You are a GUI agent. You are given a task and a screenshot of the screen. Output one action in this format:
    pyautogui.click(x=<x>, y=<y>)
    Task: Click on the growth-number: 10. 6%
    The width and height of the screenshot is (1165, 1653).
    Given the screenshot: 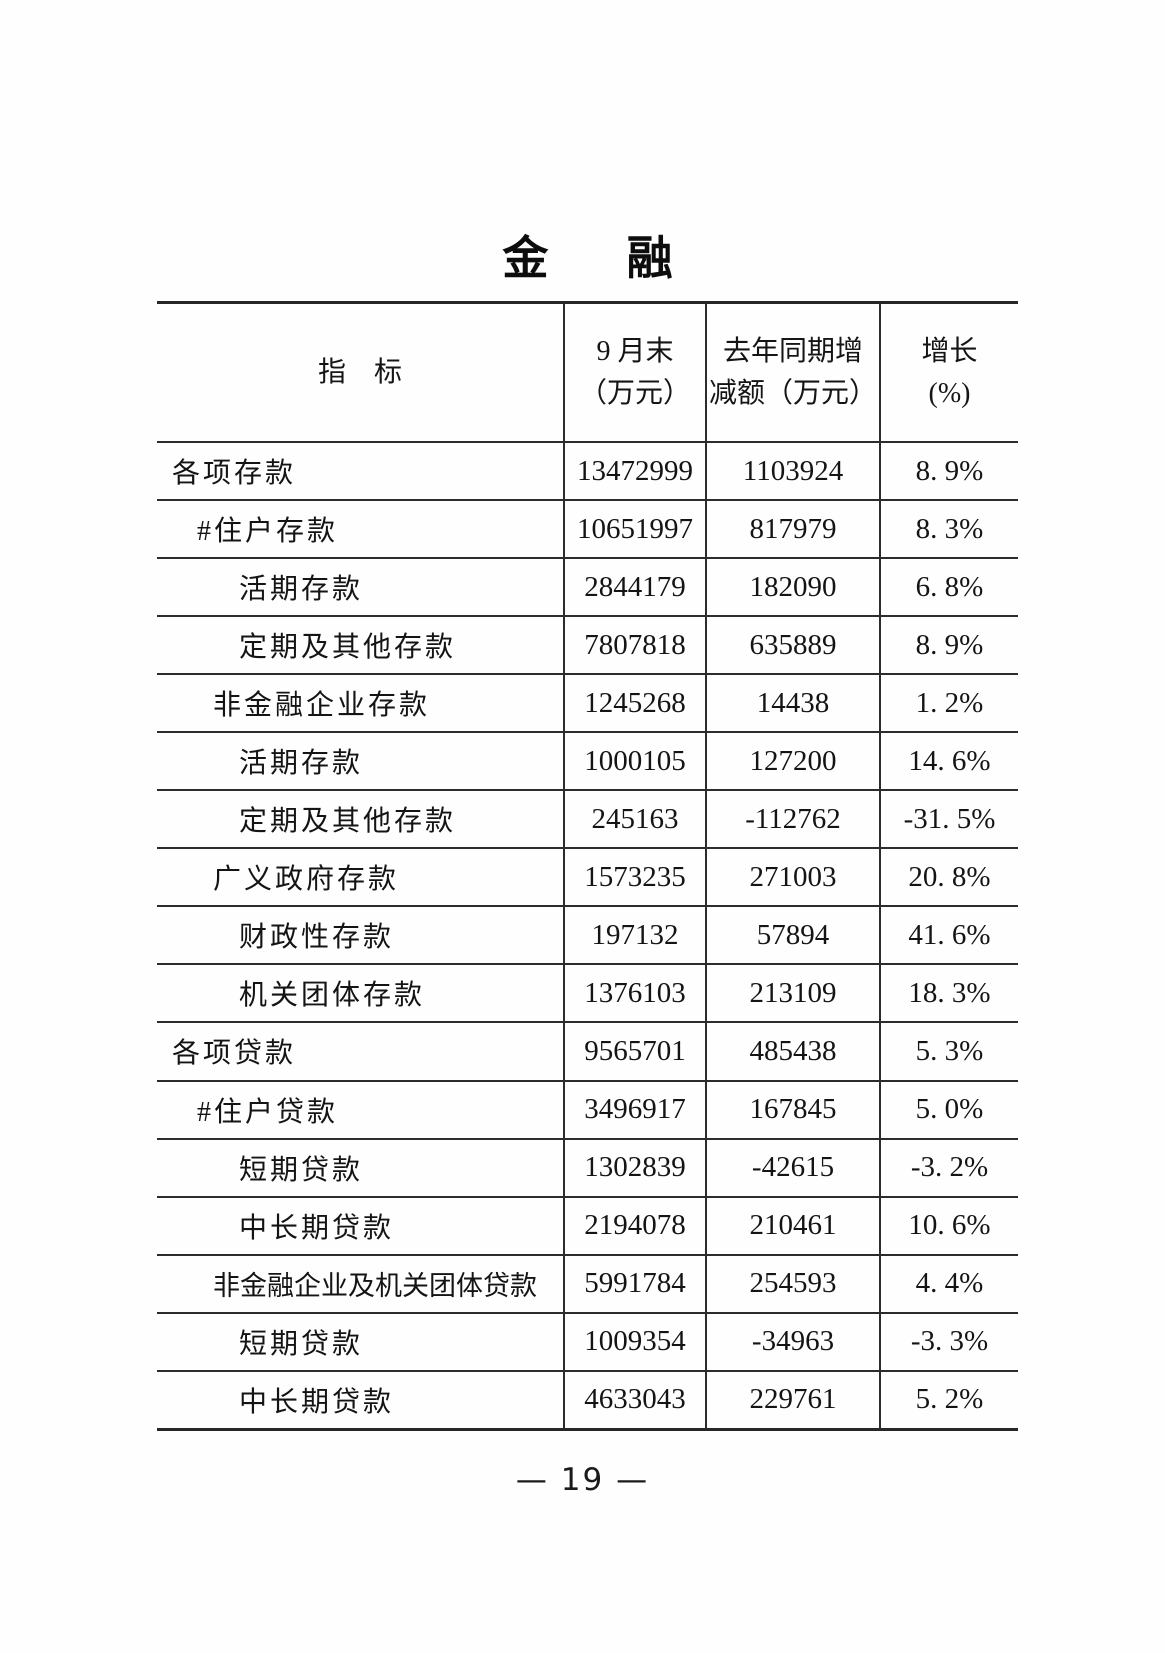 What is the action you would take?
    pyautogui.click(x=949, y=1225)
    